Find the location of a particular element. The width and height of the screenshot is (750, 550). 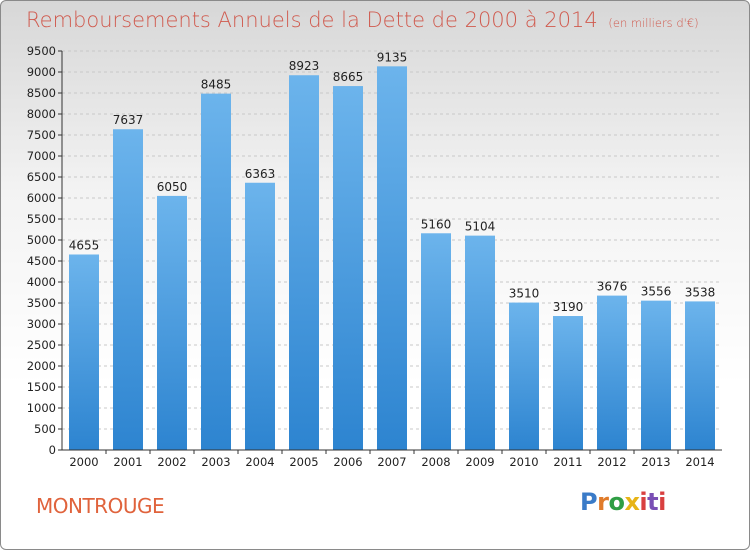

chart-subtitle: (en milliers d'€) is located at coordinates (653, 23).